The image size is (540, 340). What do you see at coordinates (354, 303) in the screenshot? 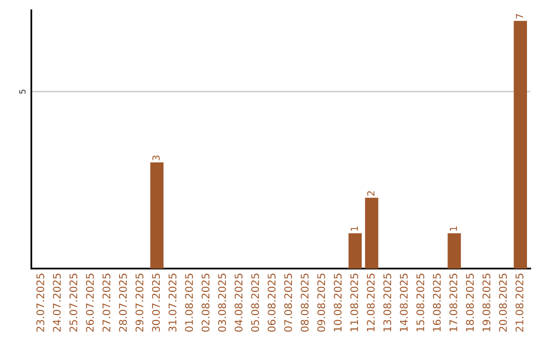
I see `x-tick-label: 11.08.2025` at bounding box center [354, 303].